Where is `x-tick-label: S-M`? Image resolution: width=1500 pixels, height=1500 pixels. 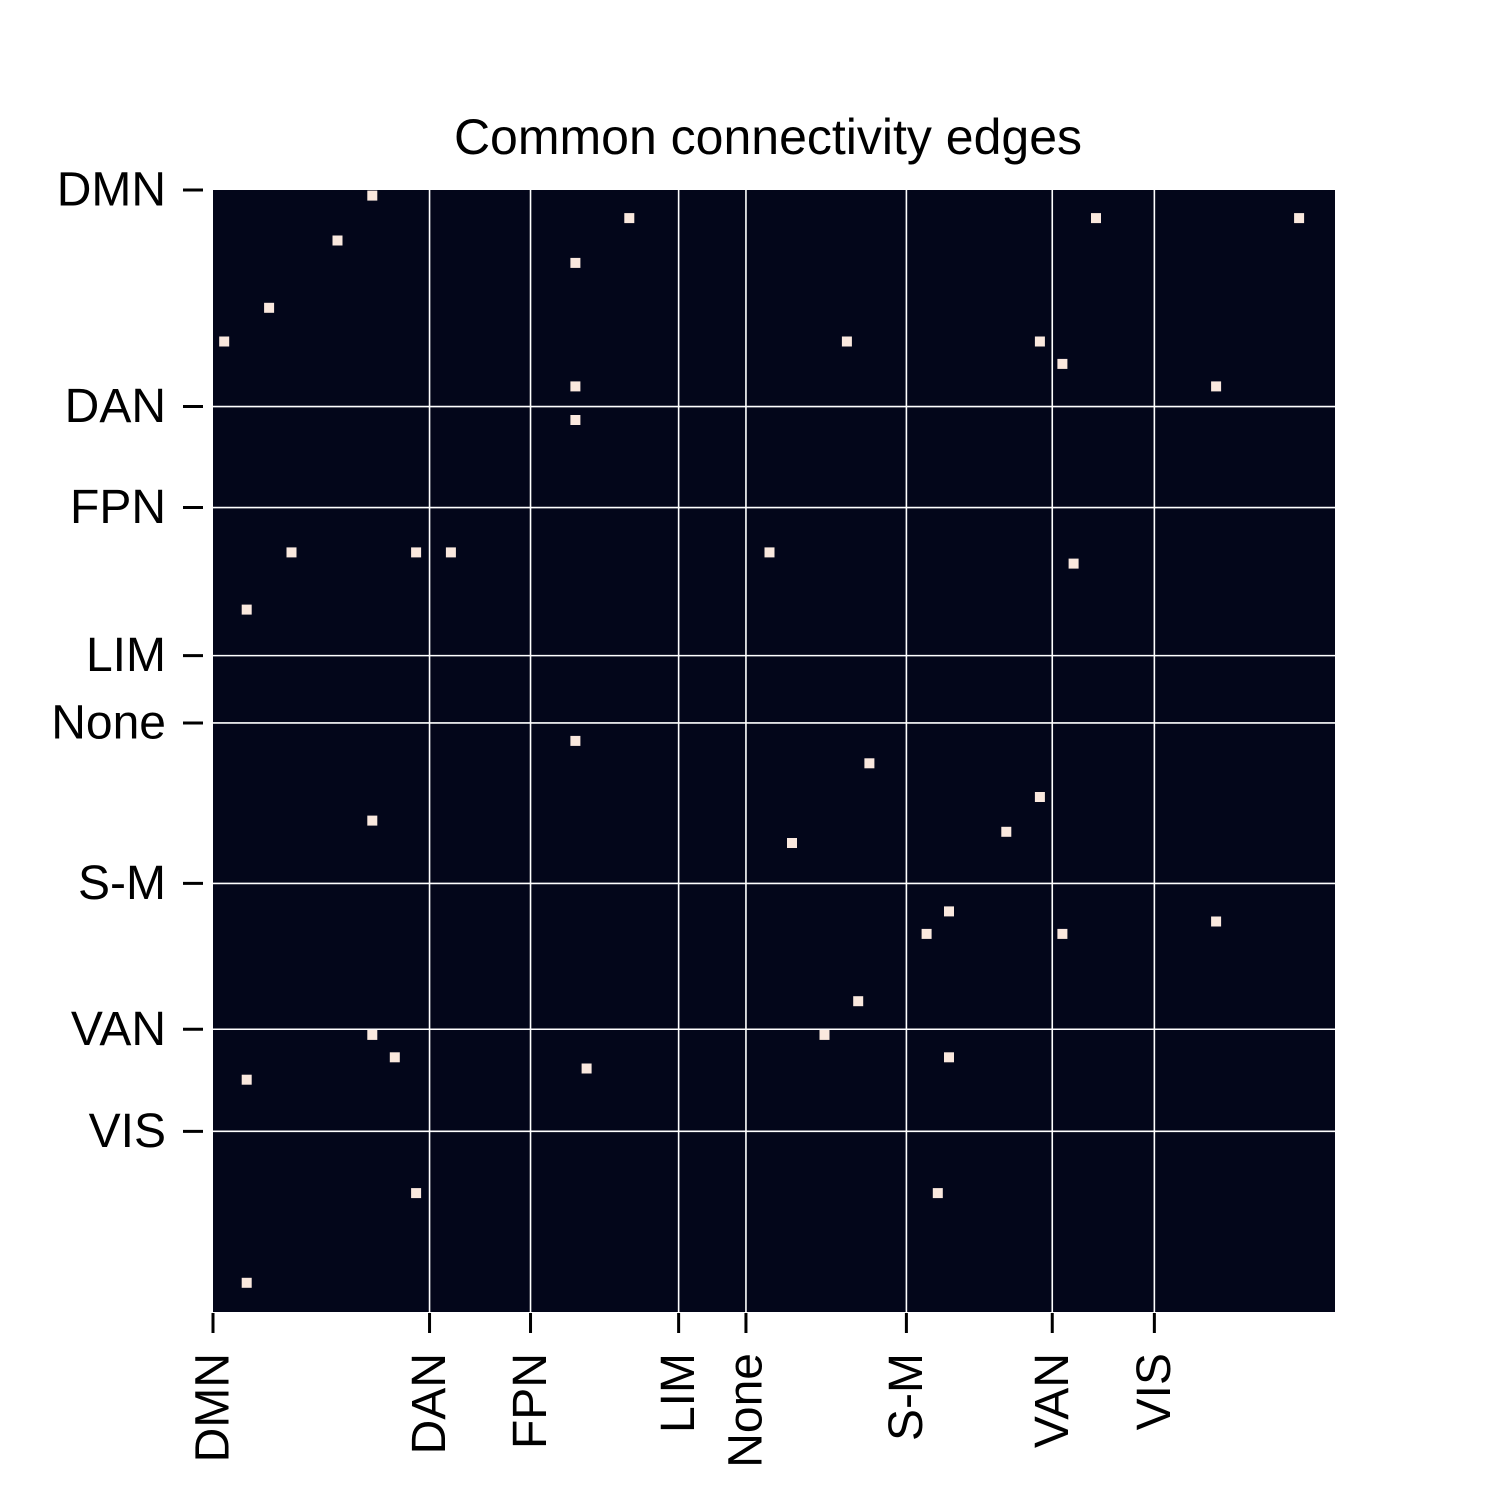 x-tick-label: S-M is located at coordinates (906, 1397).